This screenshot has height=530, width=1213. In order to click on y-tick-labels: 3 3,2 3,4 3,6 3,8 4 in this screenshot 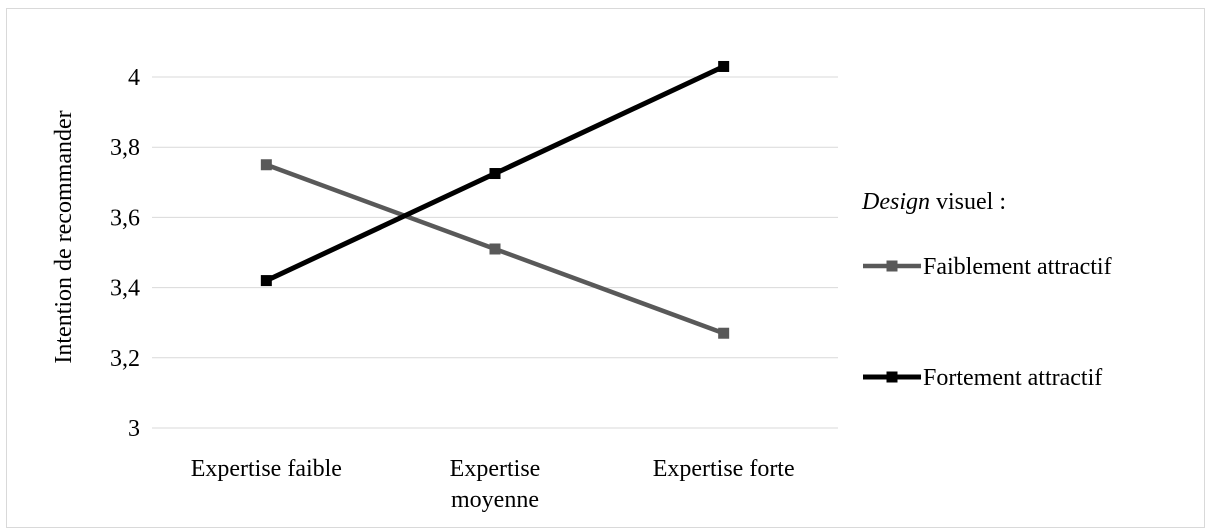, I will do `click(125, 253)`.